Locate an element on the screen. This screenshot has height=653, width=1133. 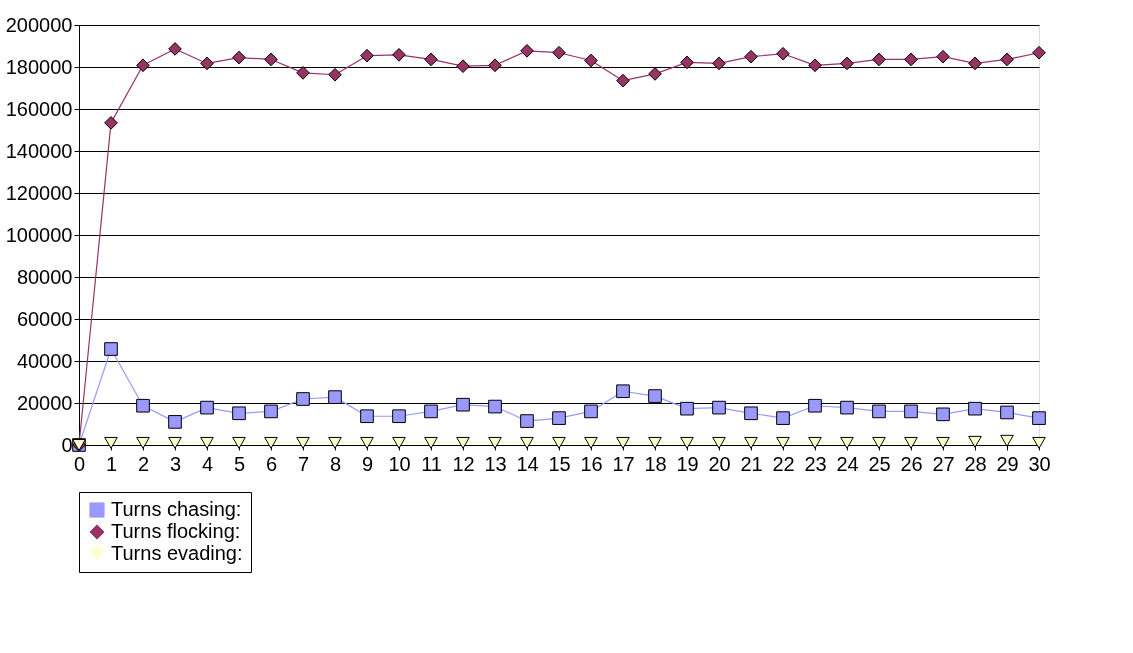
y-tick-label: 20000 is located at coordinates (44, 402).